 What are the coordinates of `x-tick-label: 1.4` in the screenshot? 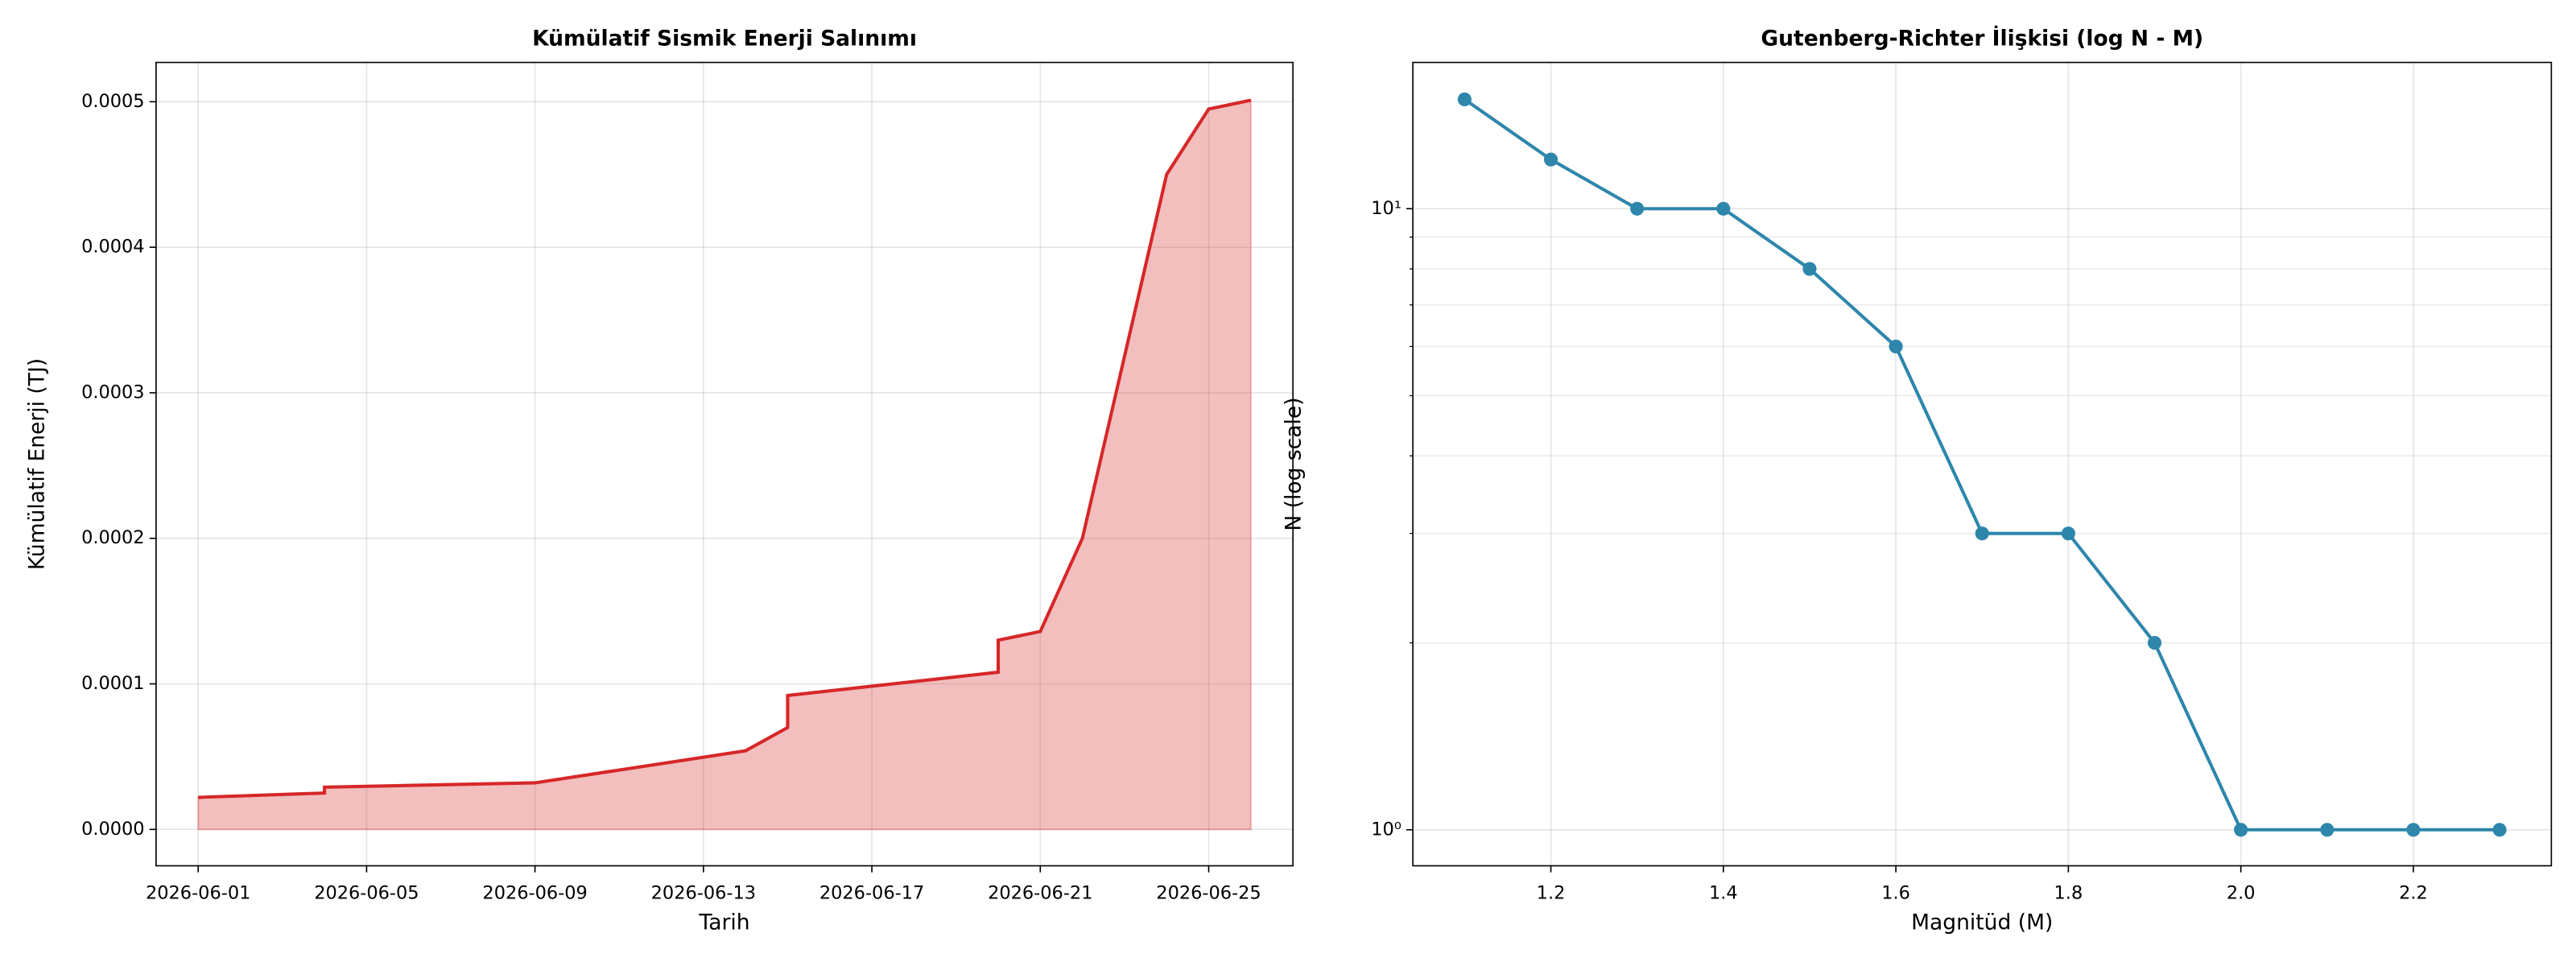 It's located at (1723, 893).